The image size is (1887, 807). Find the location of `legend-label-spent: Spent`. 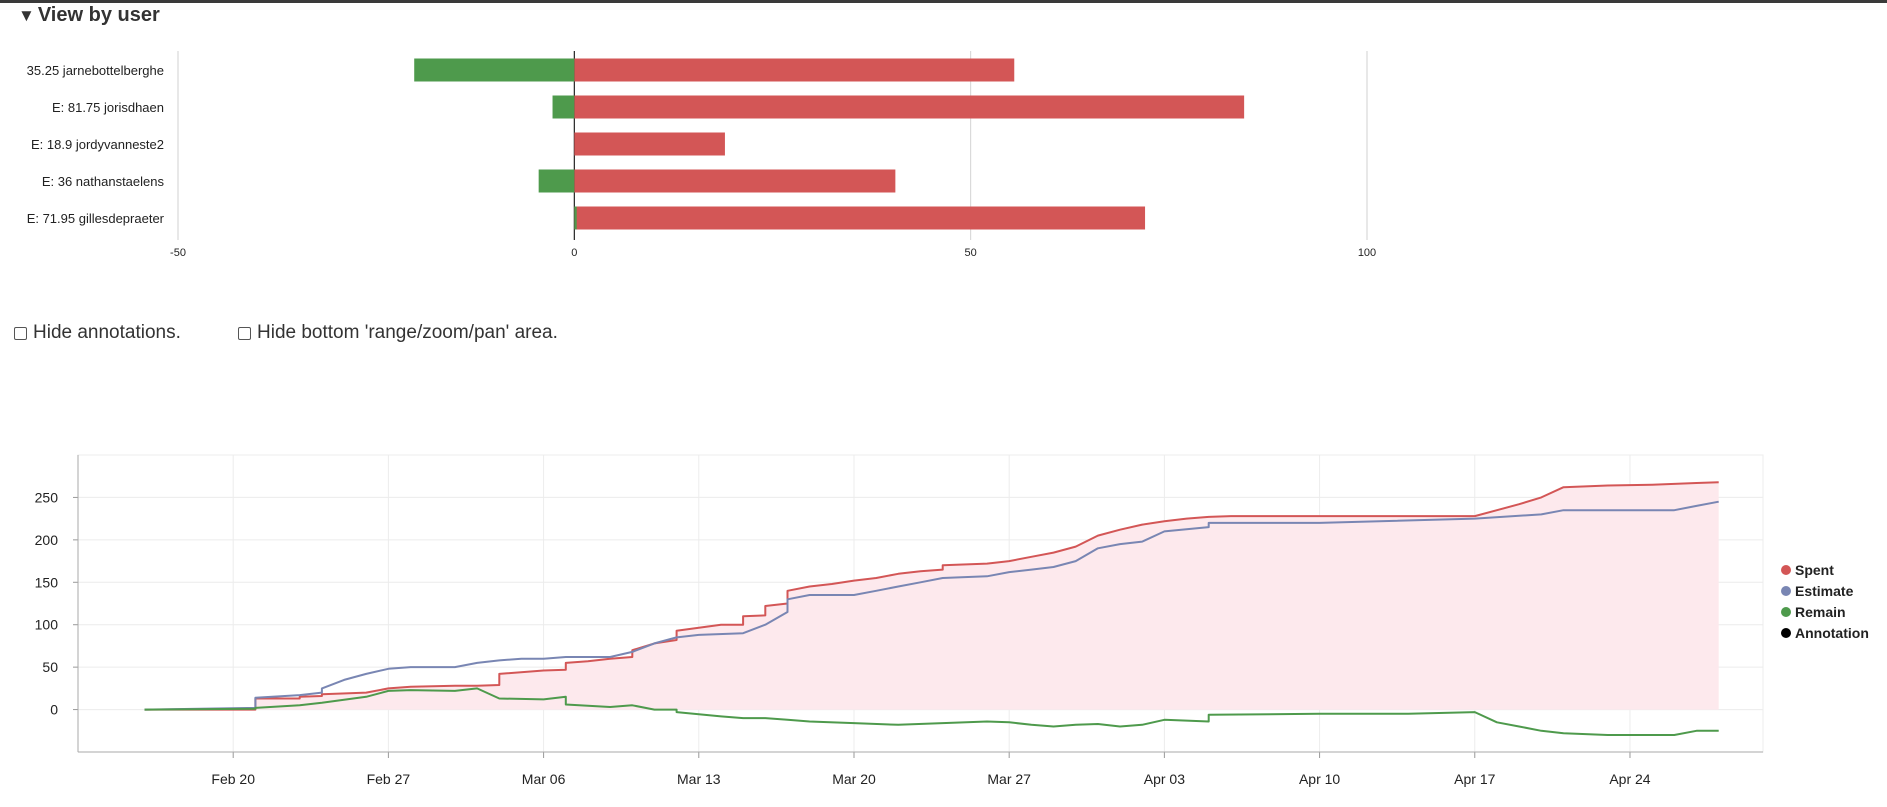

legend-label-spent: Spent is located at coordinates (1814, 570).